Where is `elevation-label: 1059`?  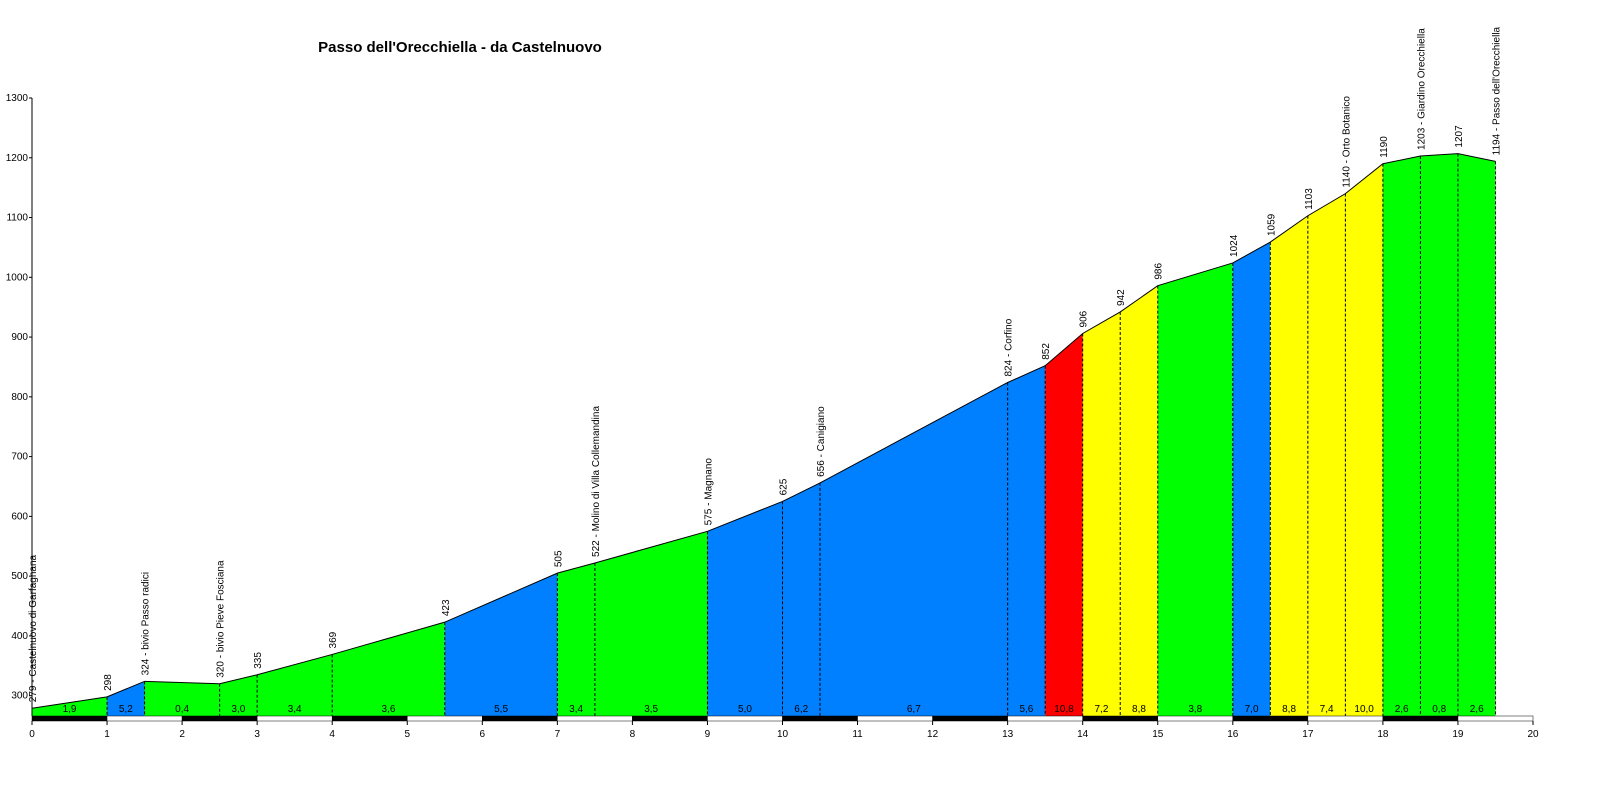
elevation-label: 1059 is located at coordinates (1271, 224).